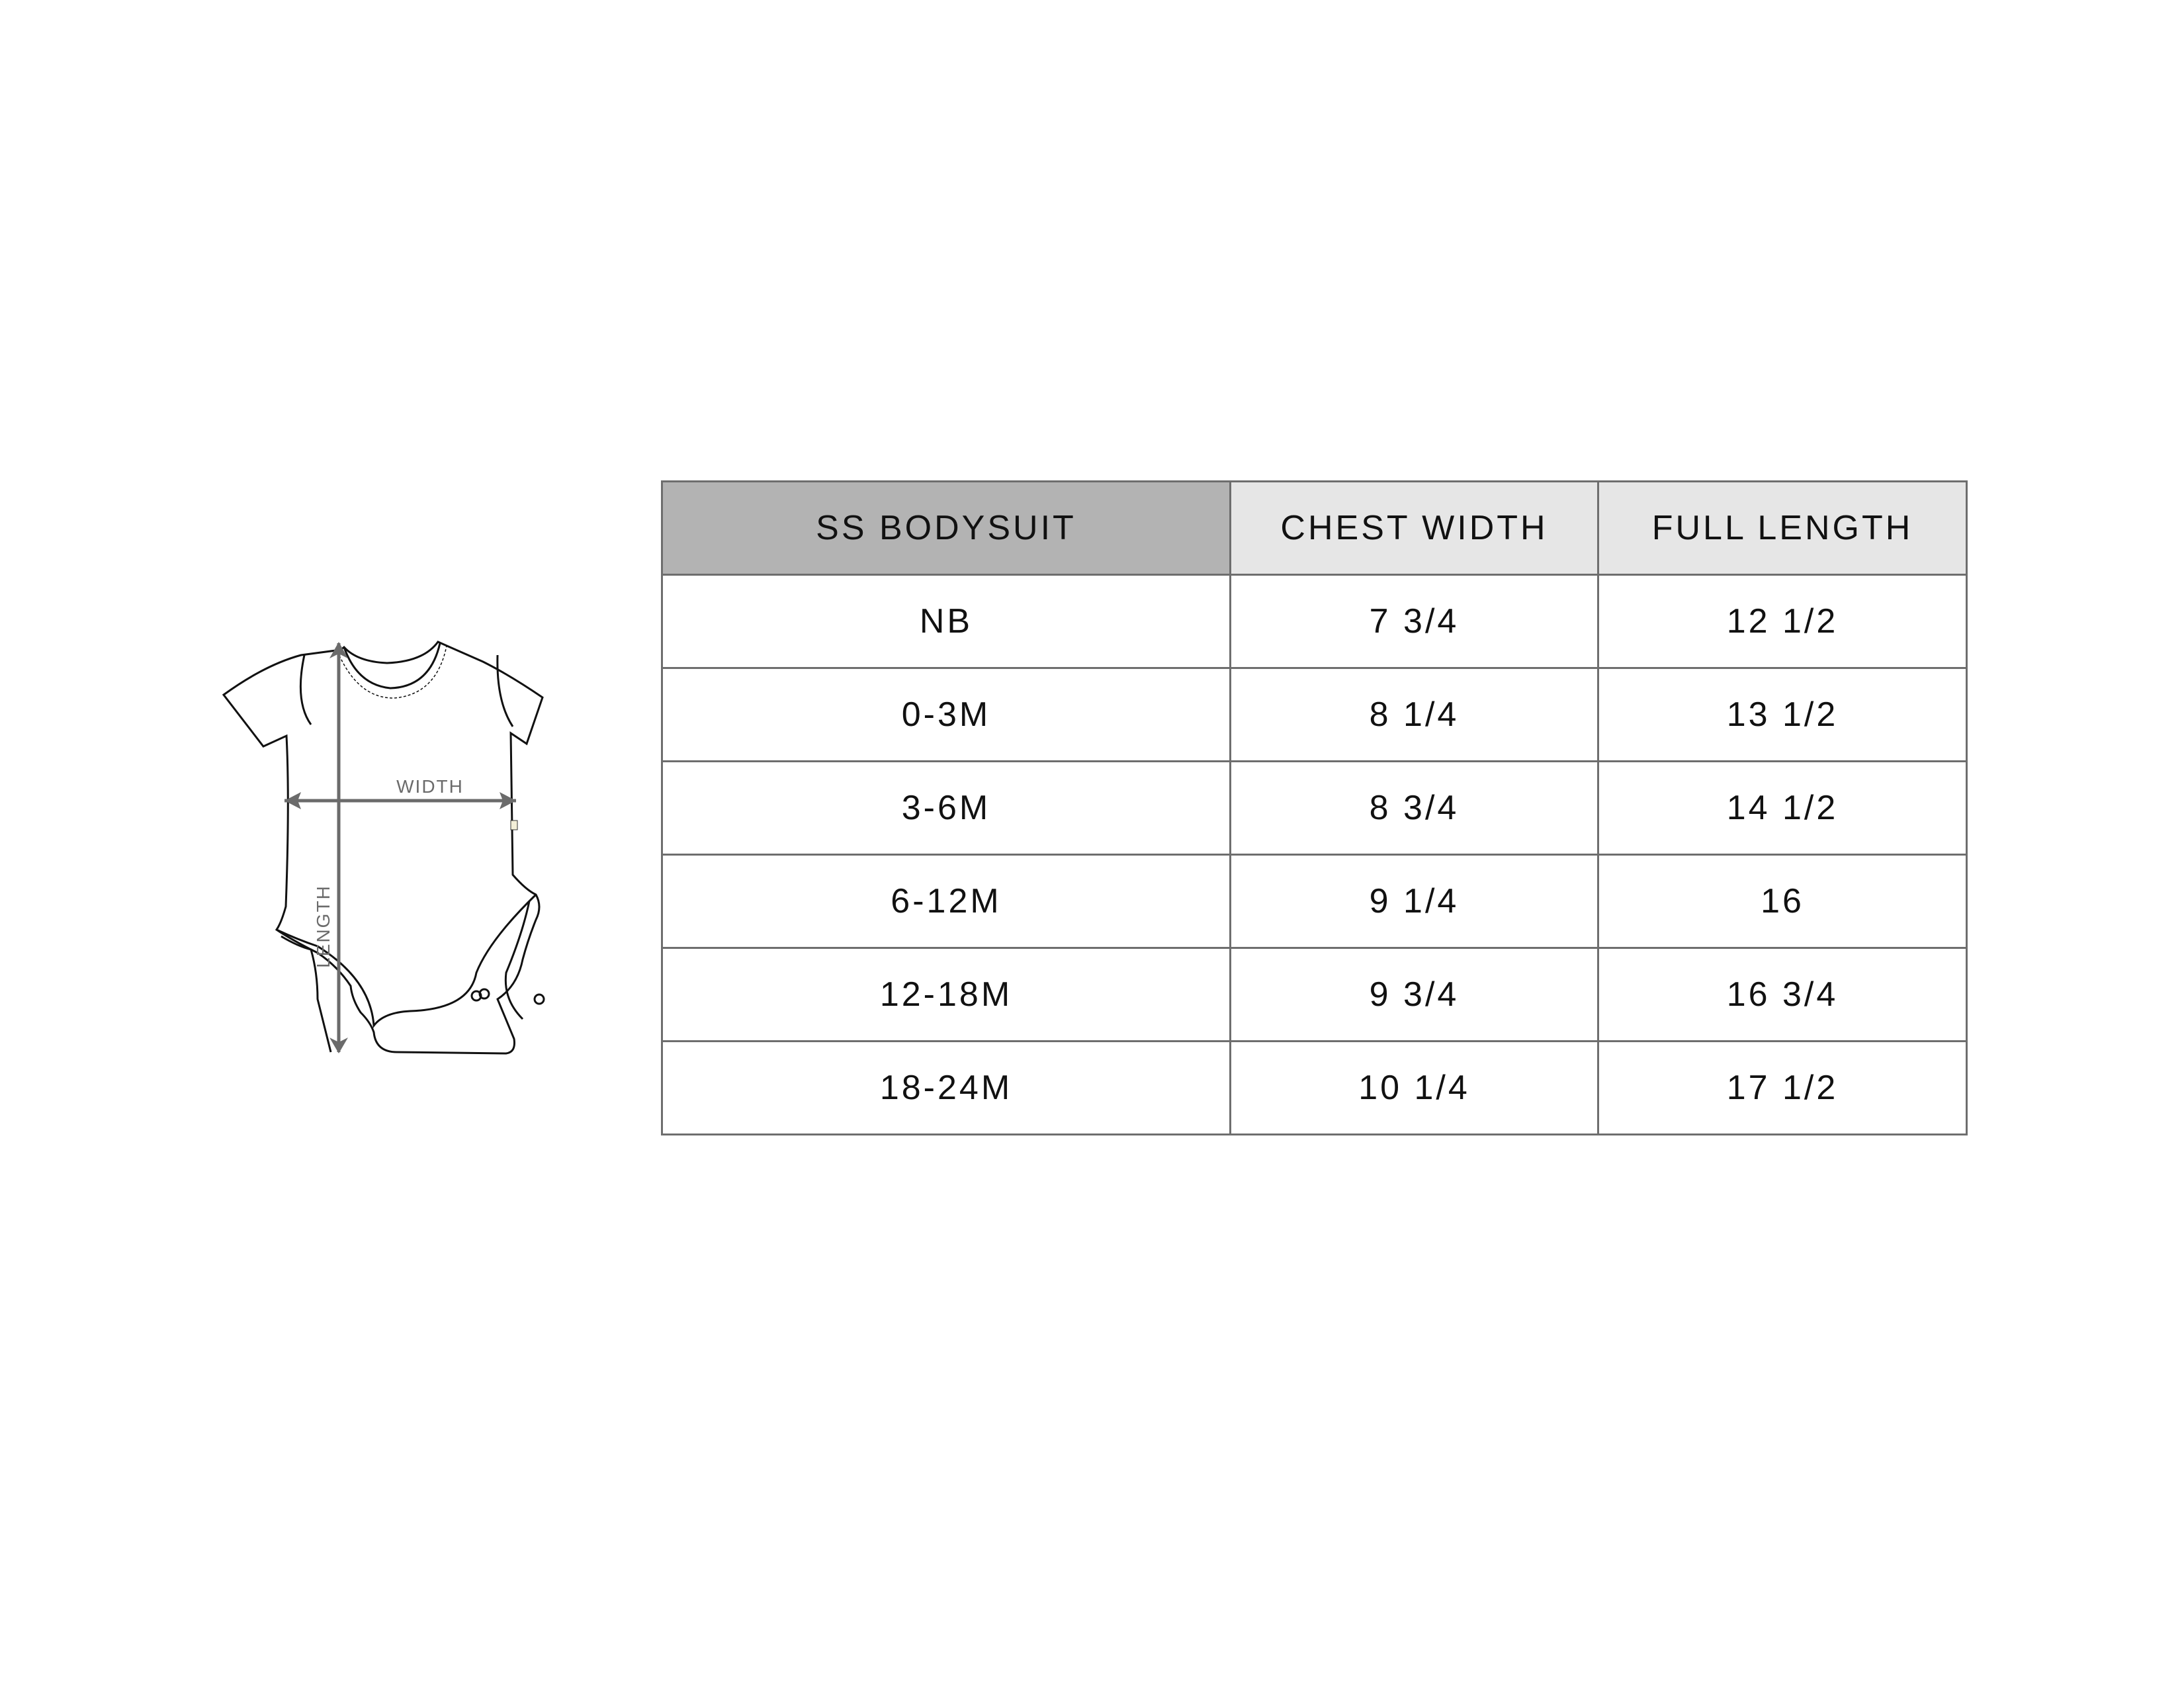 The height and width of the screenshot is (1688, 2184). What do you see at coordinates (339, 650) in the screenshot?
I see `arrow-up-icon` at bounding box center [339, 650].